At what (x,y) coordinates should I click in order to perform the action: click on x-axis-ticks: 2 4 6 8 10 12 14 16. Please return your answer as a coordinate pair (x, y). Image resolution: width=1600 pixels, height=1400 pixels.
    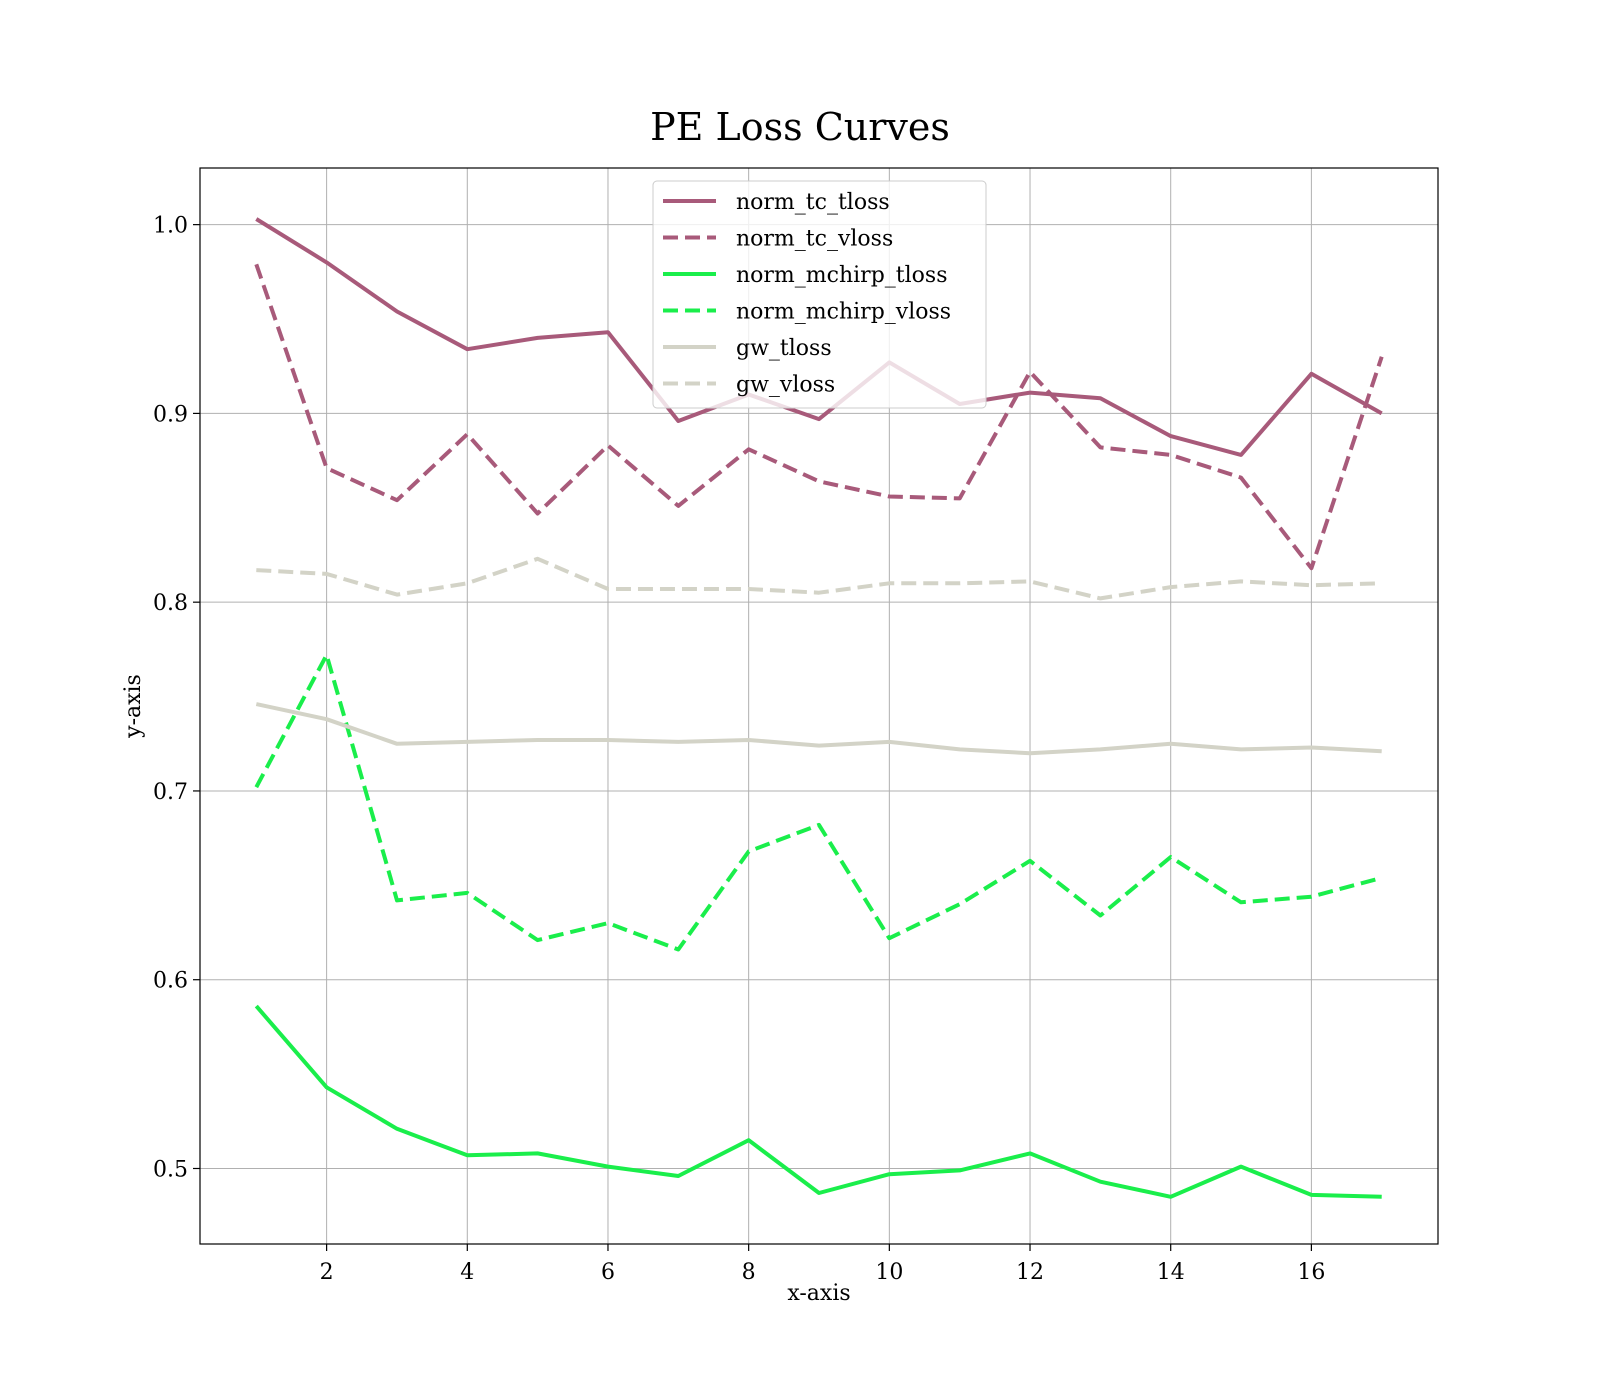
    Looking at the image, I should click on (822, 1264).